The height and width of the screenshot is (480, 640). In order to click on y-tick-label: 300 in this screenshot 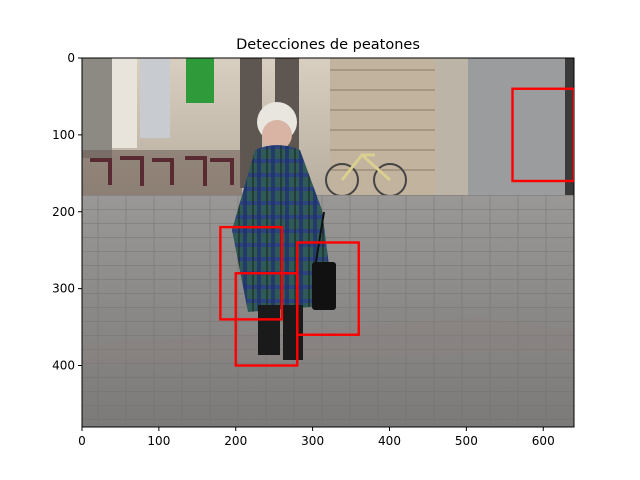, I will do `click(63, 289)`.